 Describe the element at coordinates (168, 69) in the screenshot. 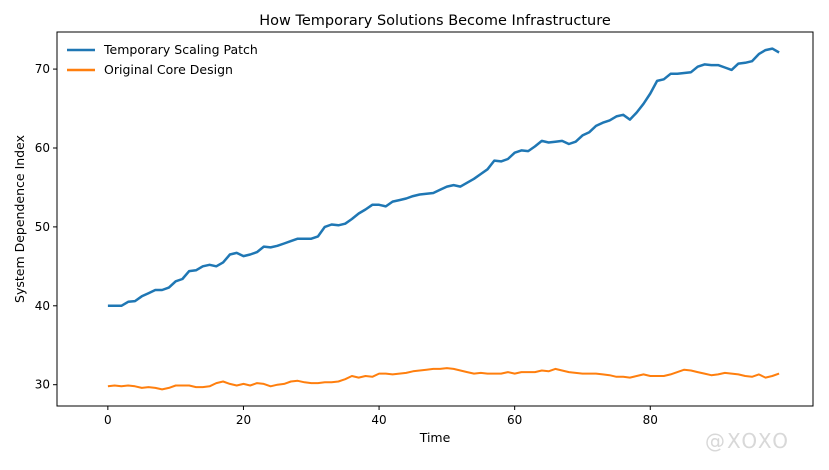

I see `legend-label-original-core-design: Original Core Design` at that location.